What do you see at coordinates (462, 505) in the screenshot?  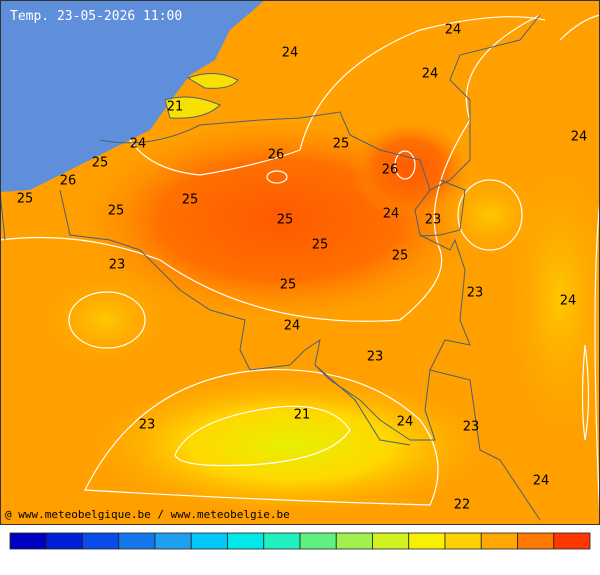 I see `temperature-label: 22` at bounding box center [462, 505].